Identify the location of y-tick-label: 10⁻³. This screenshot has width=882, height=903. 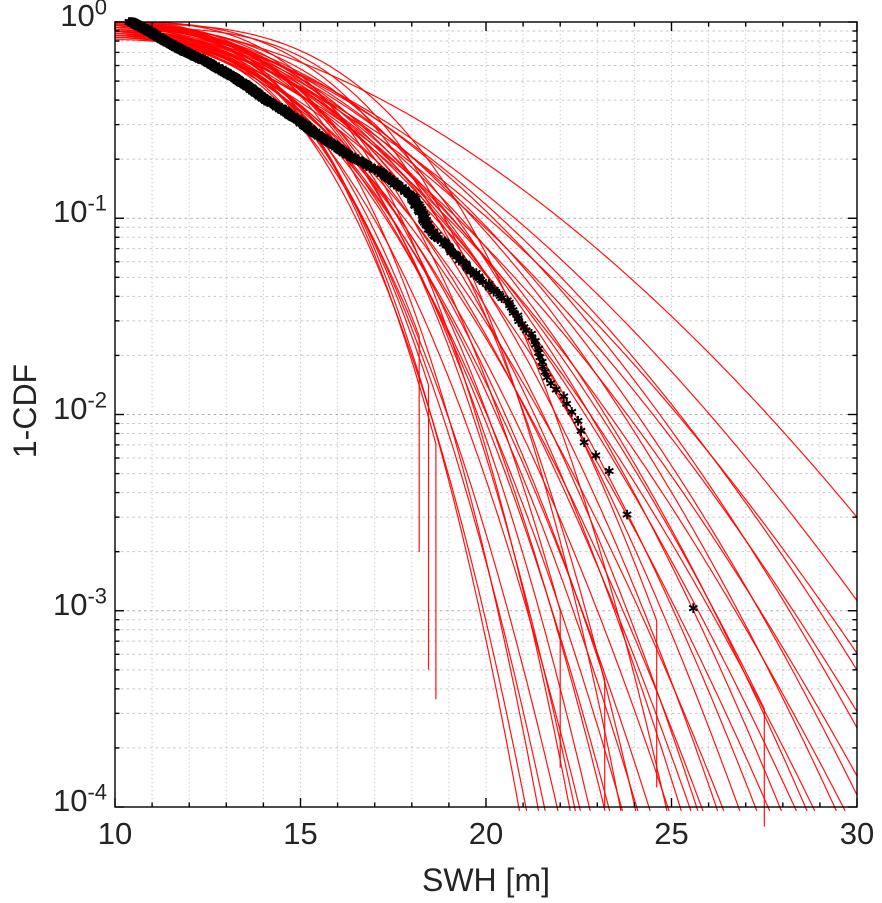
(79, 602).